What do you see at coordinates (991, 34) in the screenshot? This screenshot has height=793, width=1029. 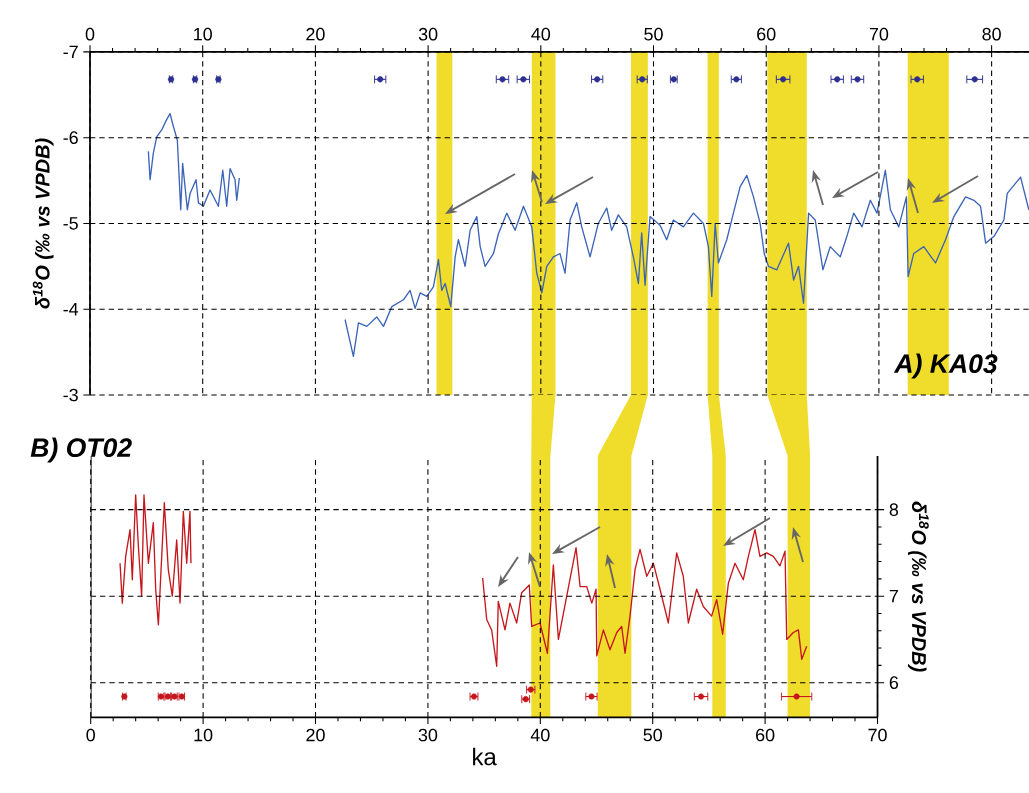 I see `x-tick-label: 80` at bounding box center [991, 34].